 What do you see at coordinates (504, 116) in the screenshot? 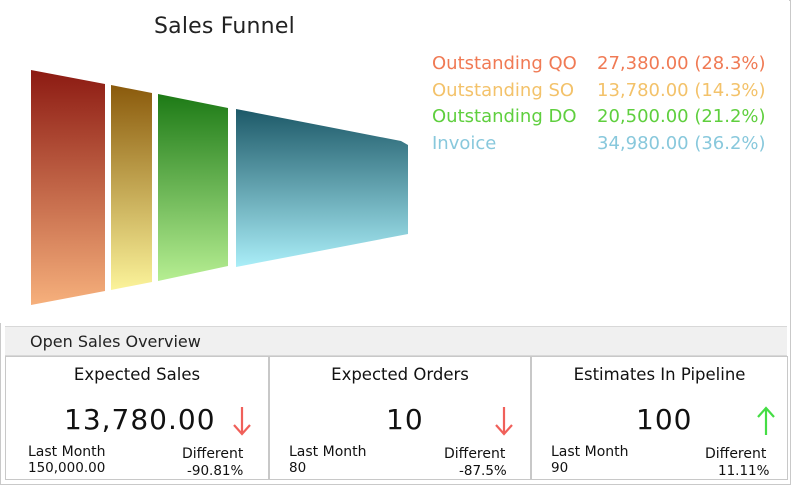
I see `legend-label: Outstanding DO` at bounding box center [504, 116].